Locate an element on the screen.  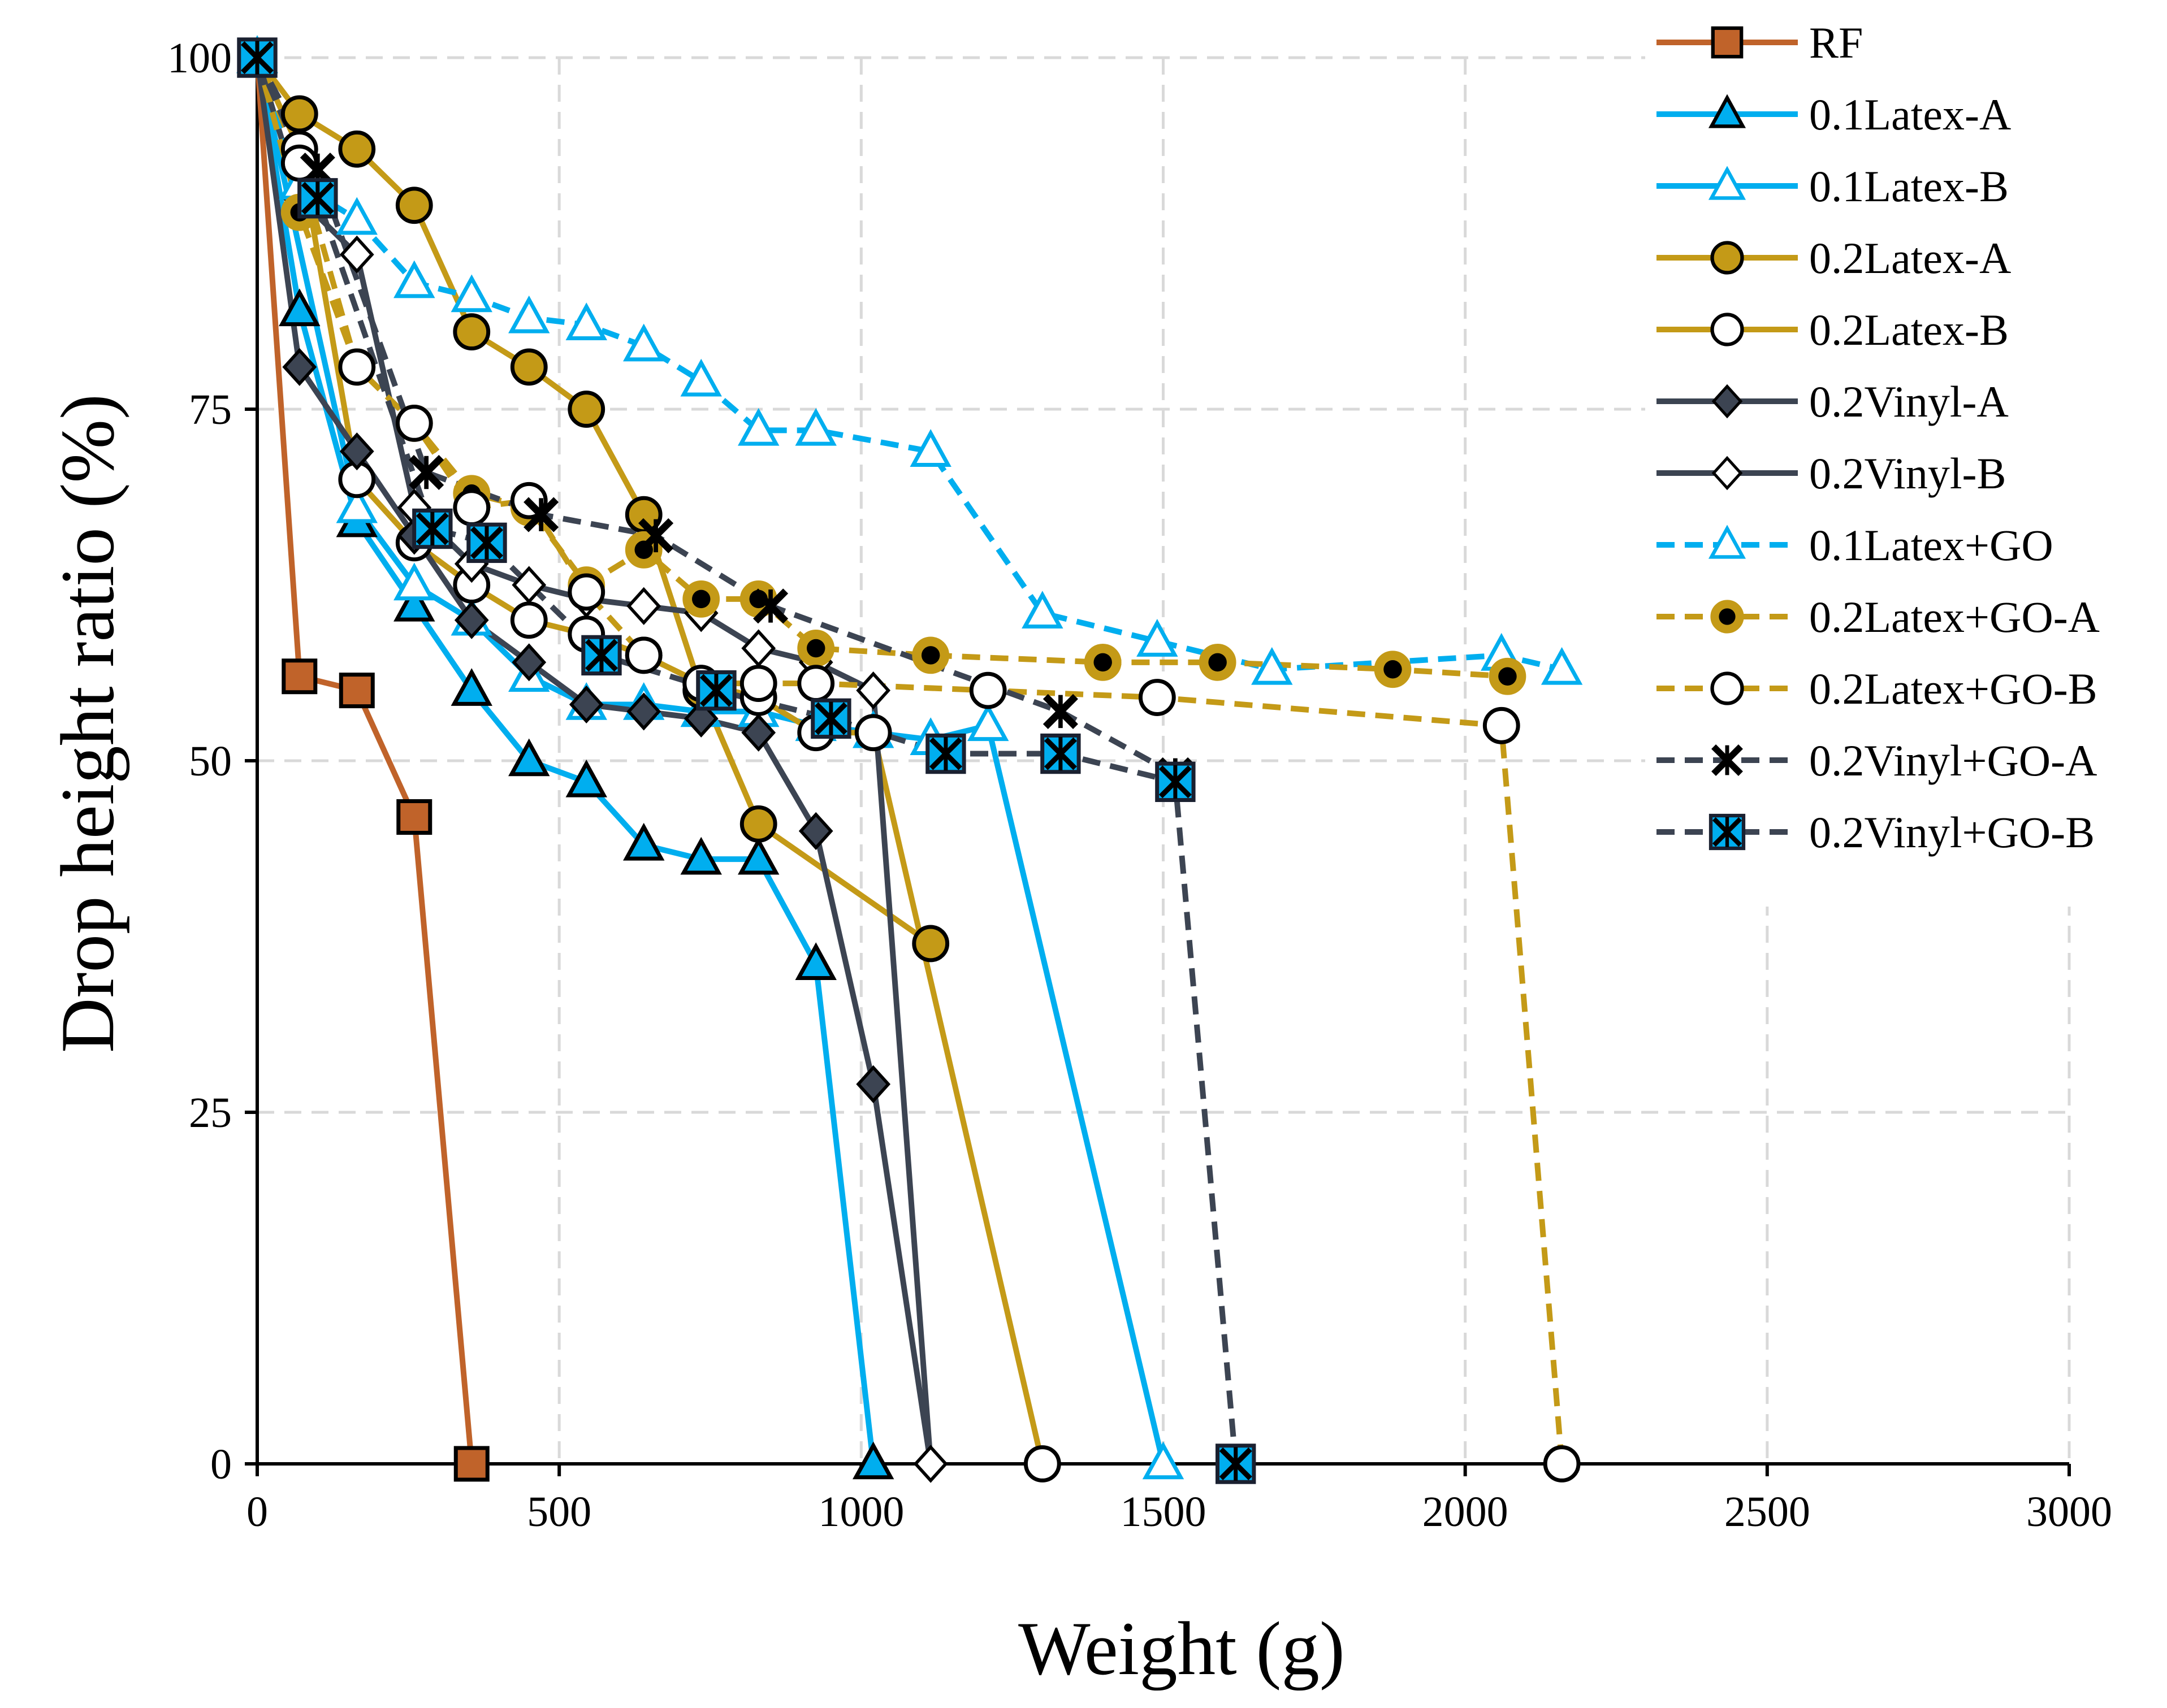
y-tick-label: 25 is located at coordinates (210, 1113).